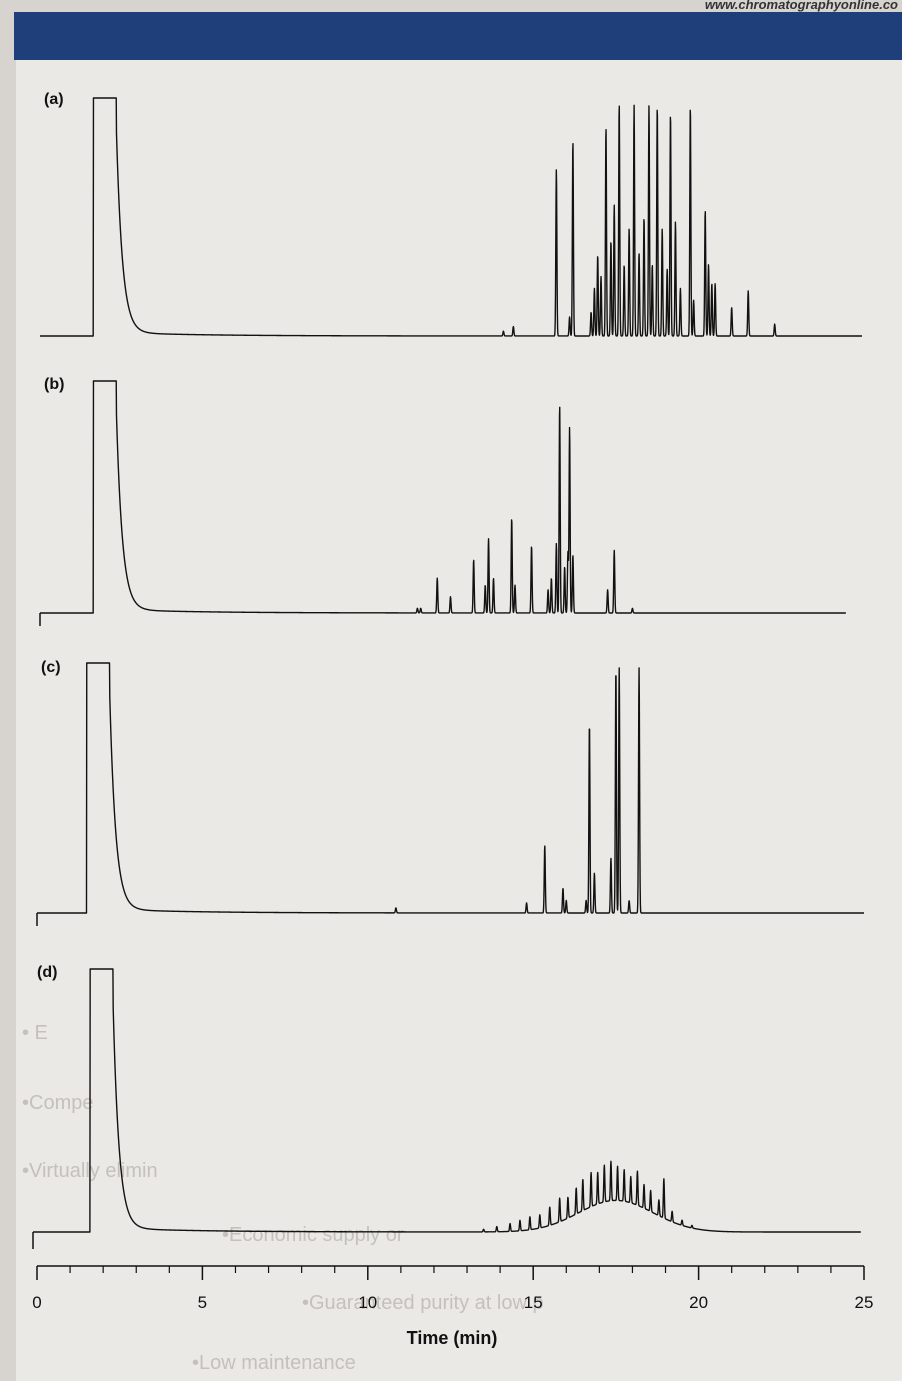  I want to click on panel-label: (d), so click(47, 972).